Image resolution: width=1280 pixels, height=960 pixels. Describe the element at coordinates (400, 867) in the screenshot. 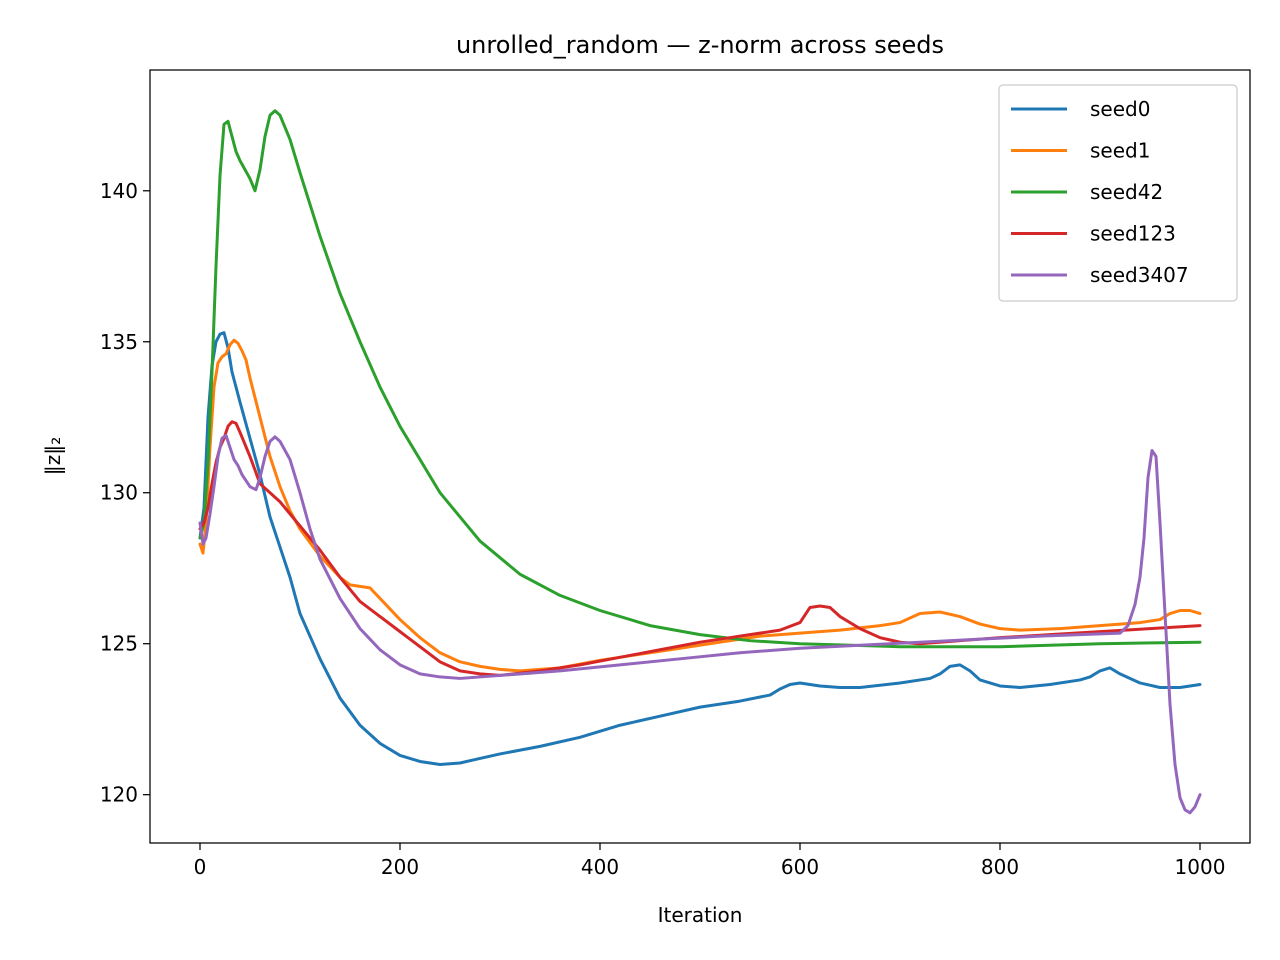

I see `x-tick-label: 200` at that location.